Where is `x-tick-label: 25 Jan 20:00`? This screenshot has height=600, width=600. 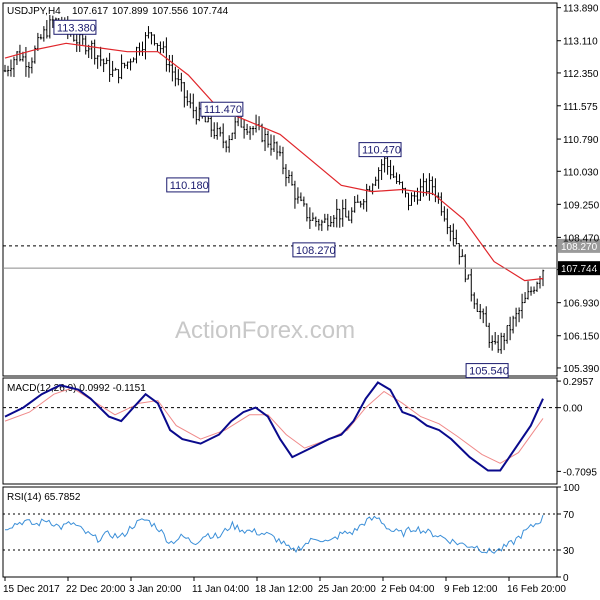
x-tick-label: 25 Jan 20:00 is located at coordinates (347, 589).